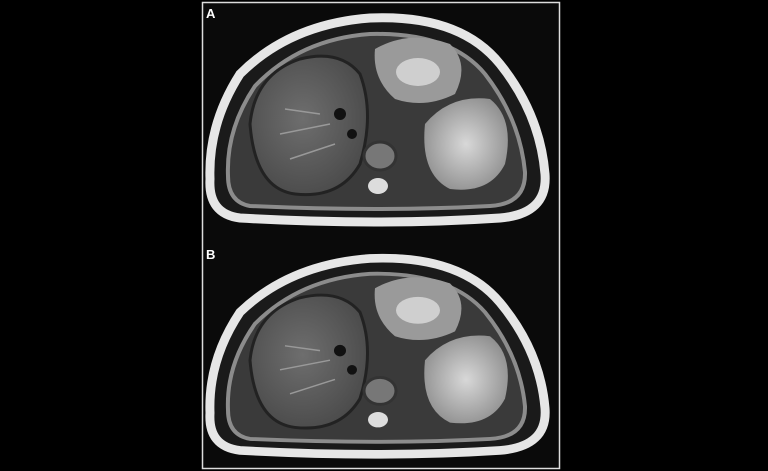  Describe the element at coordinates (211, 13) in the screenshot. I see `panel-label: A` at that location.